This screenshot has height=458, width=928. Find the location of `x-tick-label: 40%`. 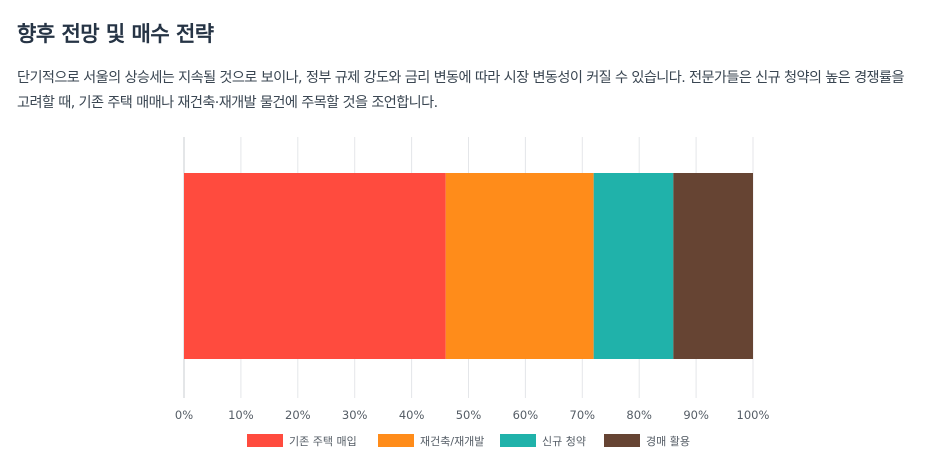

x-tick-label: 40% is located at coordinates (412, 415).